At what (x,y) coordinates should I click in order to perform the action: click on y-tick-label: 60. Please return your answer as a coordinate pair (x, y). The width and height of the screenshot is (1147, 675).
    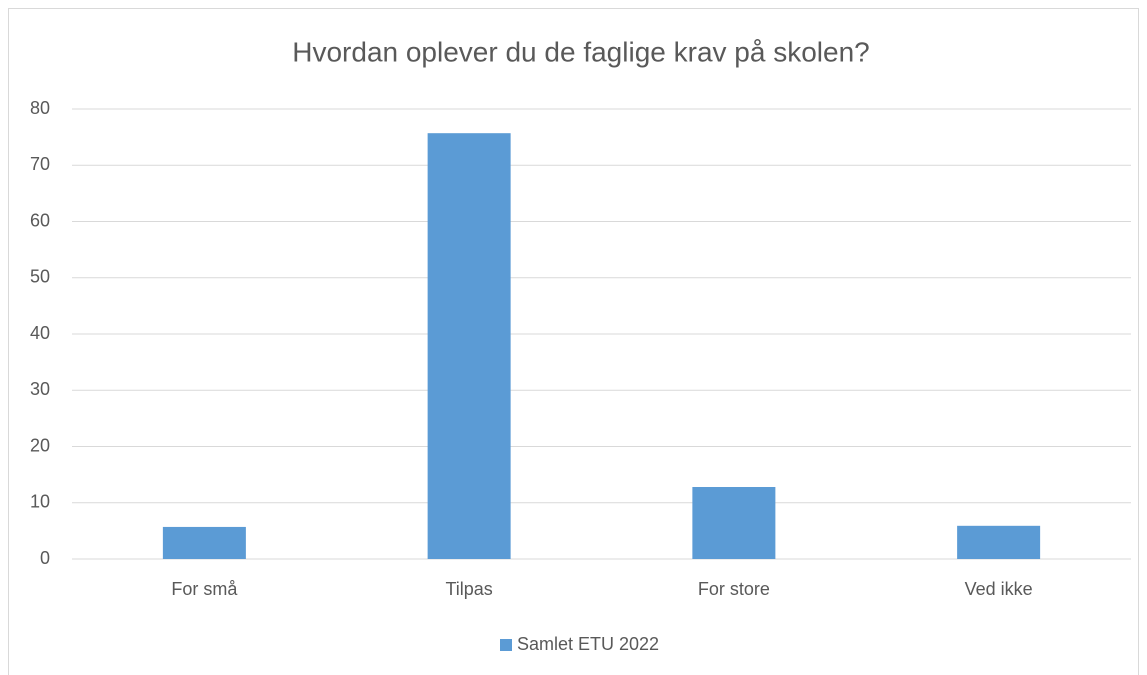
    Looking at the image, I should click on (40, 220).